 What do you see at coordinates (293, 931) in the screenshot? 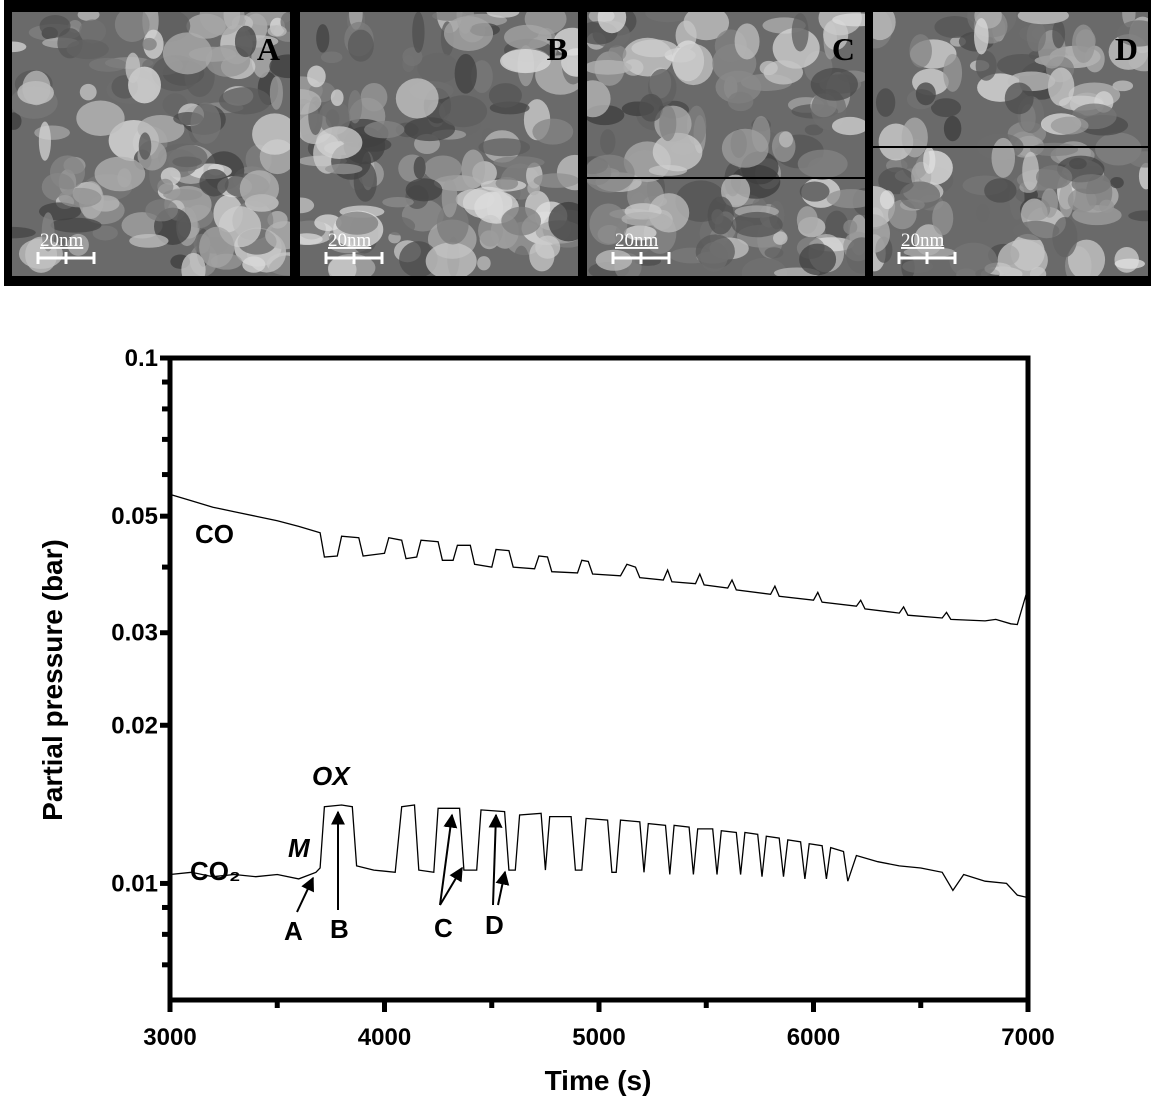
I see `annotation: A` at bounding box center [293, 931].